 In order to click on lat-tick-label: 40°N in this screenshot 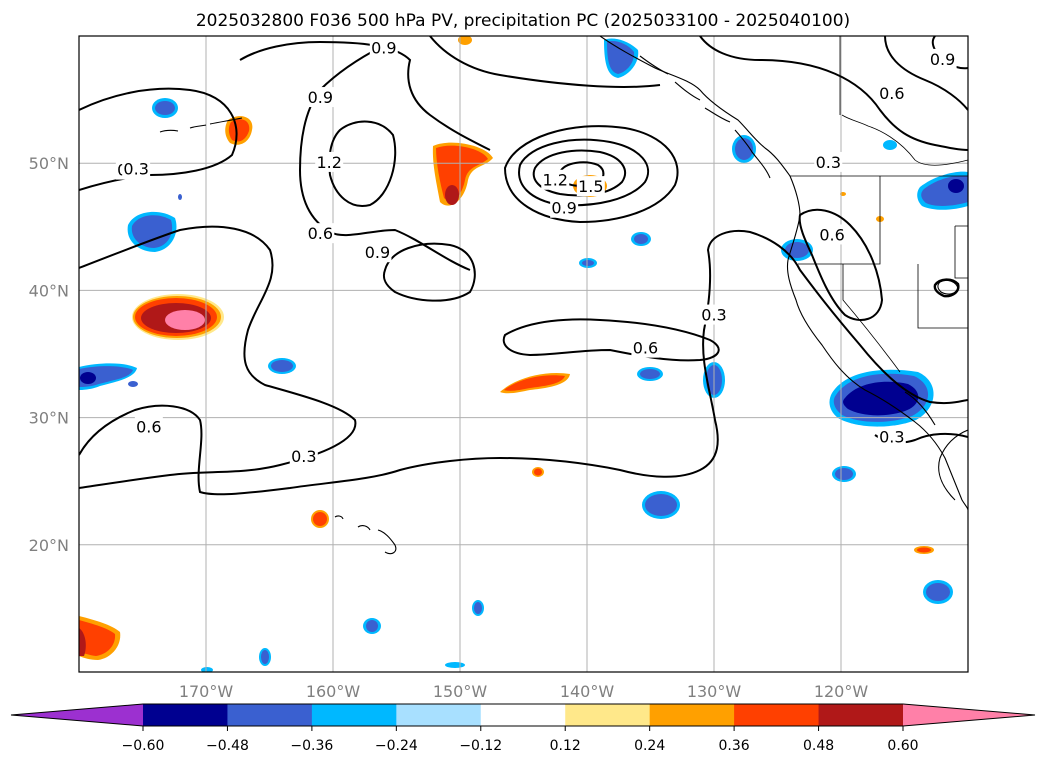, I will do `click(49, 290)`.